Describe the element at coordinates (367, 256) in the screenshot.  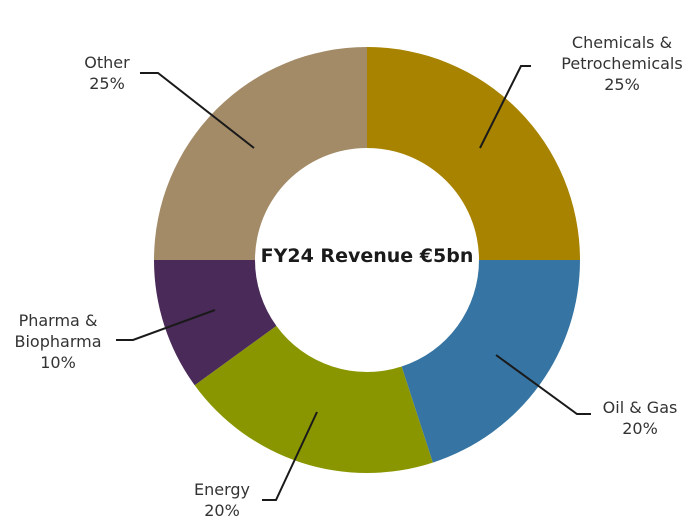
I see `center-label: FY24 Revenue €5bn` at that location.